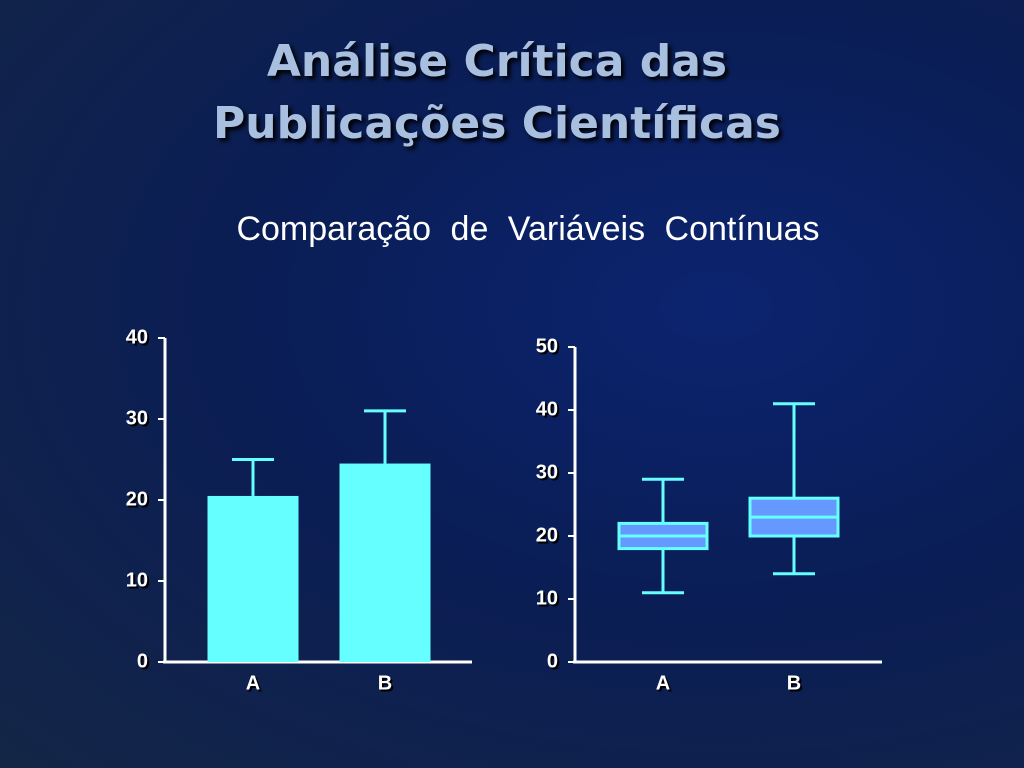  Describe the element at coordinates (527, 229) in the screenshot. I see `subtitle: Comparação de Variáveis Contínuas` at that location.